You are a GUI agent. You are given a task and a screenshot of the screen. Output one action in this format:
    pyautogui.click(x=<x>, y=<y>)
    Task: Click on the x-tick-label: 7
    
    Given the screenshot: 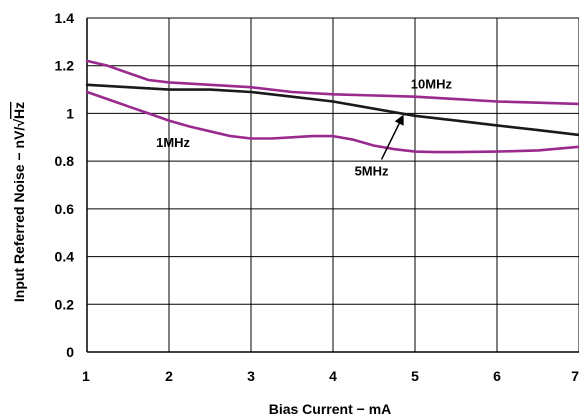 What is the action you would take?
    pyautogui.click(x=575, y=376)
    